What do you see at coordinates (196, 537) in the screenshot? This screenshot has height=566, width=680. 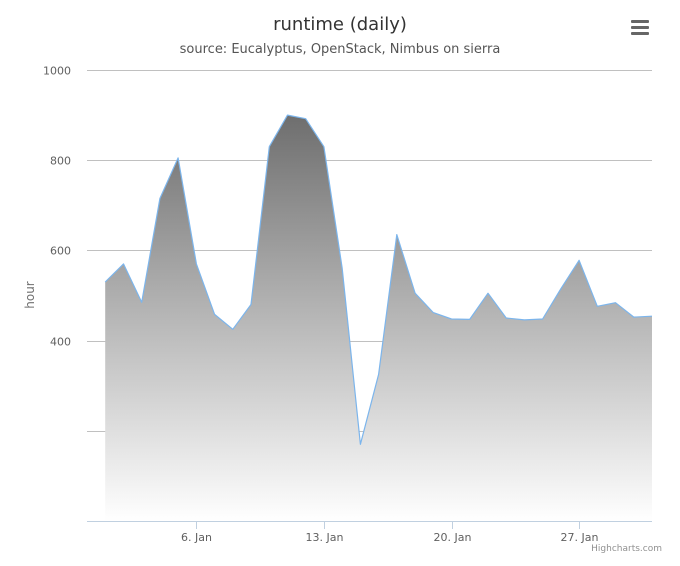 I see `x-tick-label: 6. Jan` at bounding box center [196, 537].